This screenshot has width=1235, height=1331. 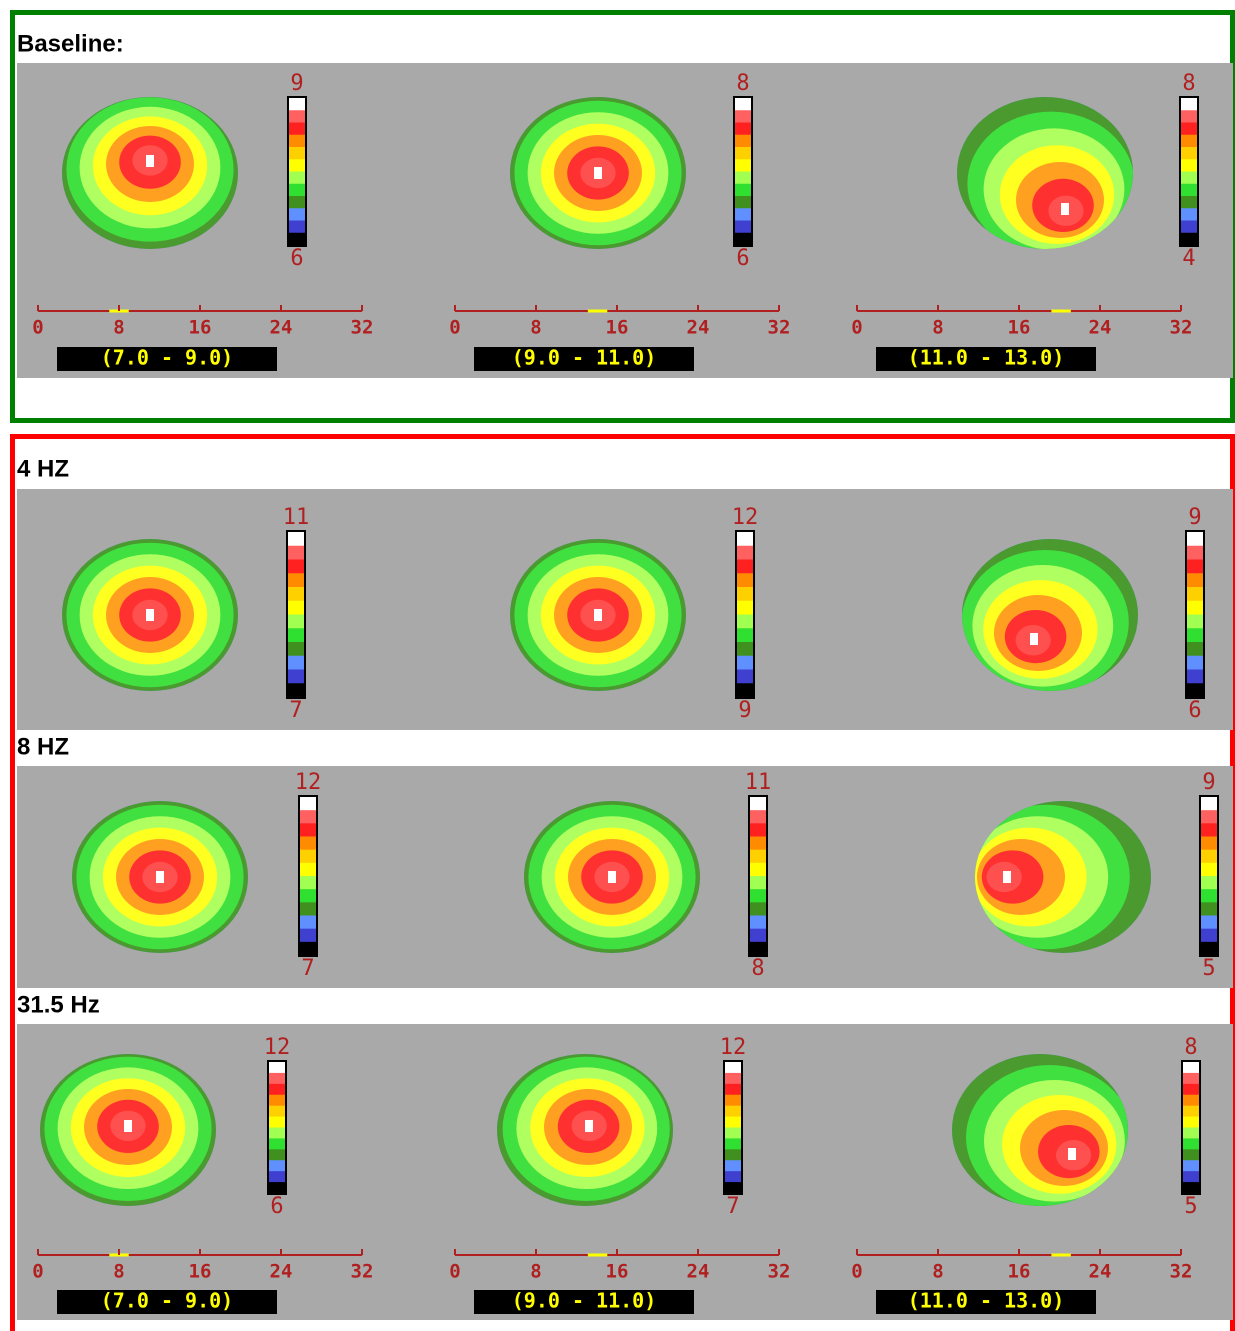 I want to click on band-label-bg, so click(x=167, y=359).